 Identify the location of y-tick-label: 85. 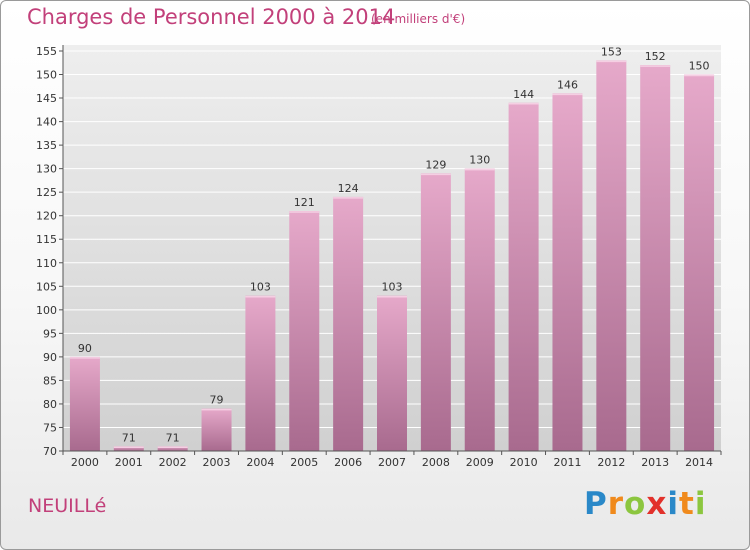
(50, 380).